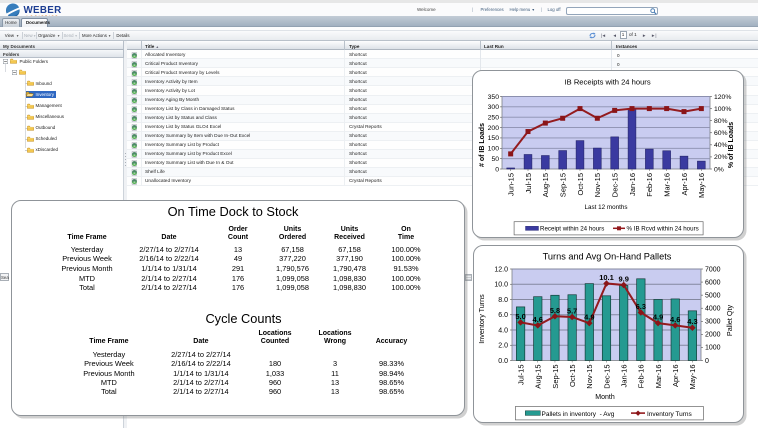 The height and width of the screenshot is (428, 758). What do you see at coordinates (482, 144) in the screenshot?
I see `svg-text: # of IB Loads` at bounding box center [482, 144].